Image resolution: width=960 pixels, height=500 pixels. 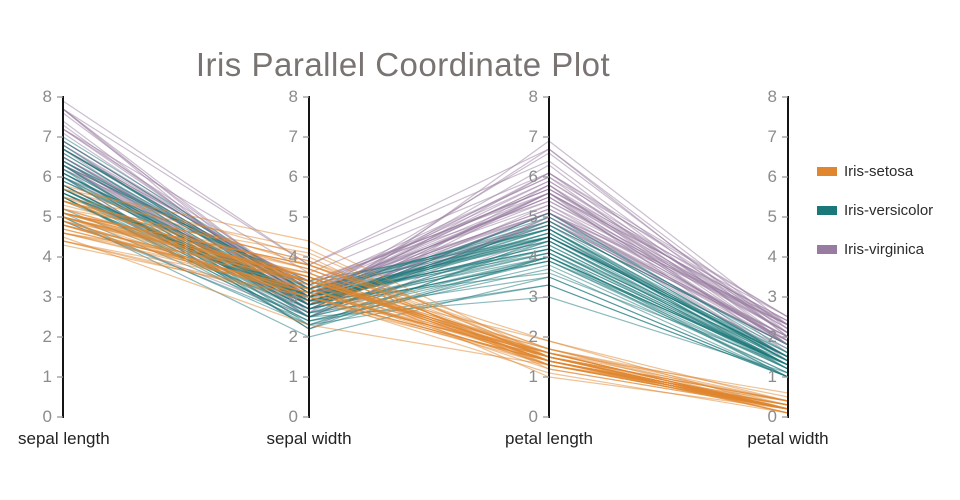 What do you see at coordinates (309, 438) in the screenshot?
I see `axis-title-sepal-width: sepal width` at bounding box center [309, 438].